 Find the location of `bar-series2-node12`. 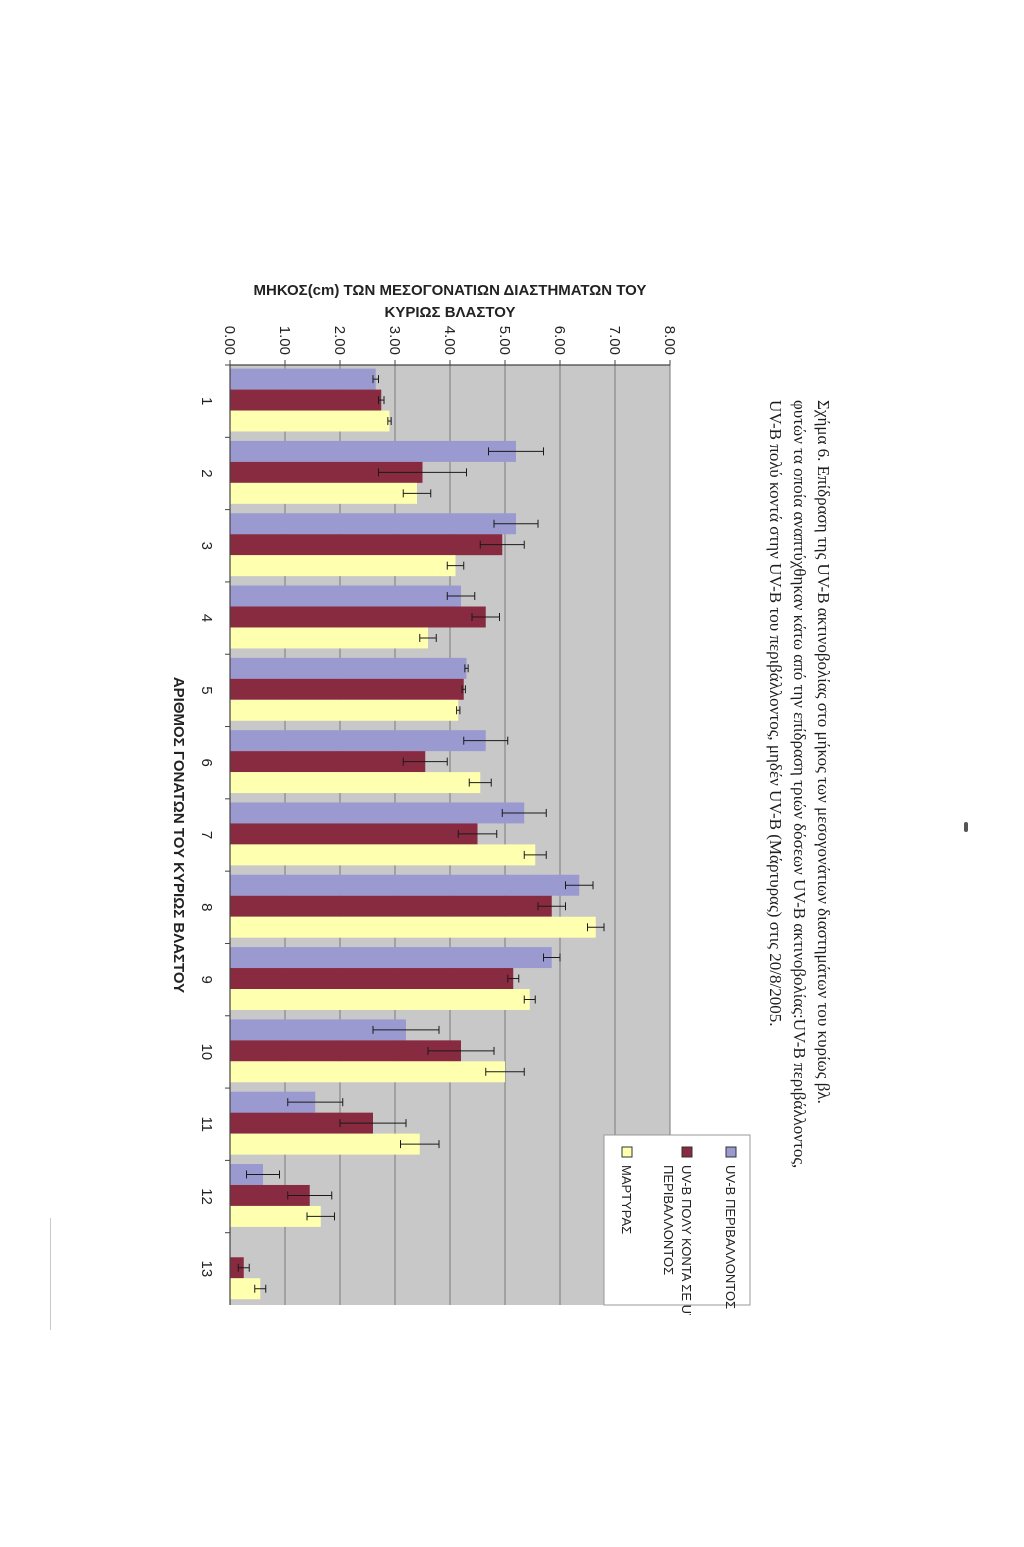

bar-series2-node12 is located at coordinates (270, 1195).